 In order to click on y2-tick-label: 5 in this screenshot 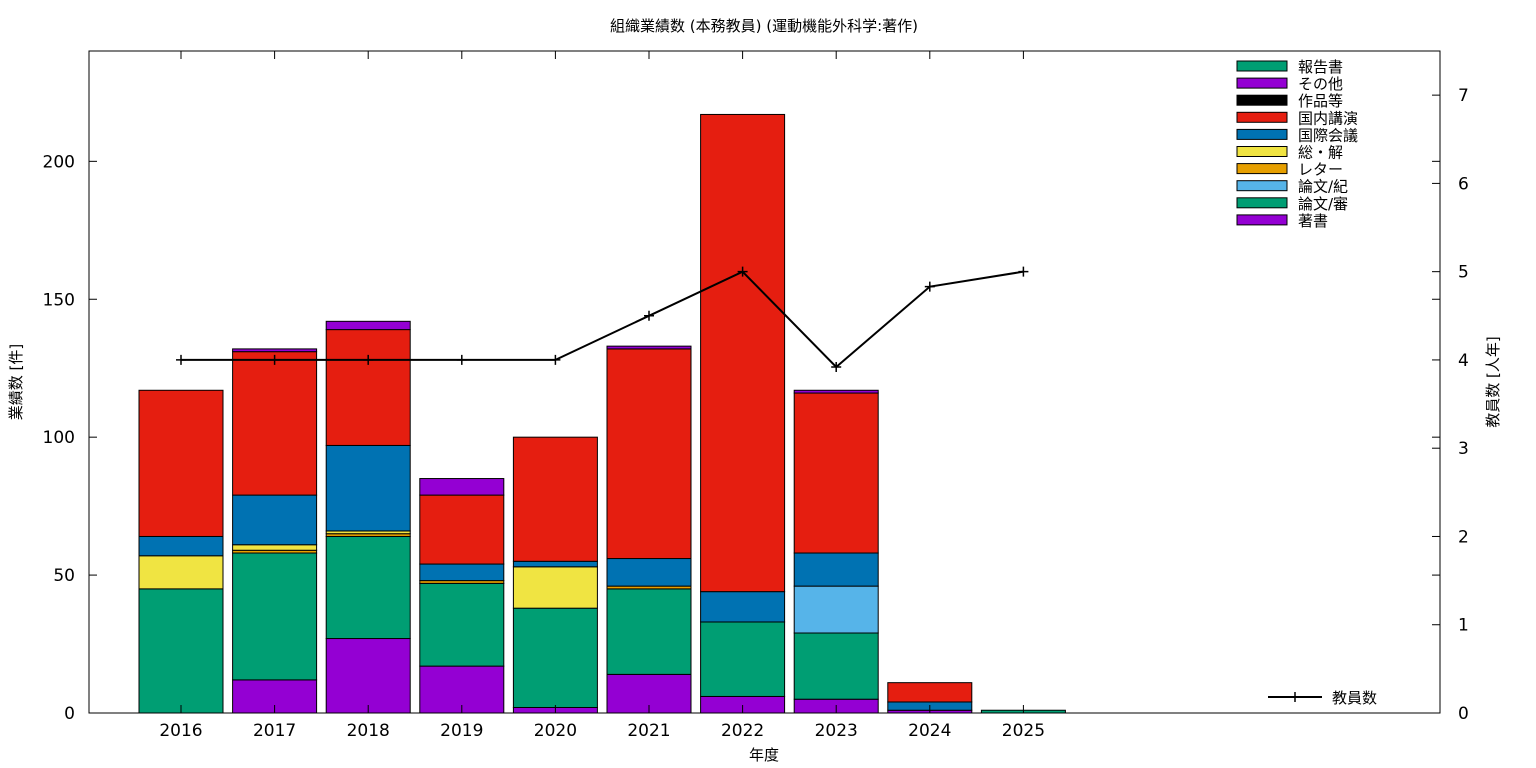, I will do `click(1463, 273)`.